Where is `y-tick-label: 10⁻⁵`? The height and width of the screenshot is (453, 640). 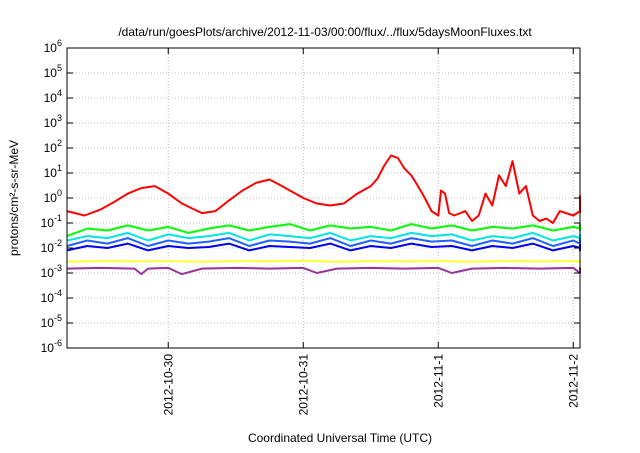
y-tick-label: 10⁻⁵ is located at coordinates (51, 321).